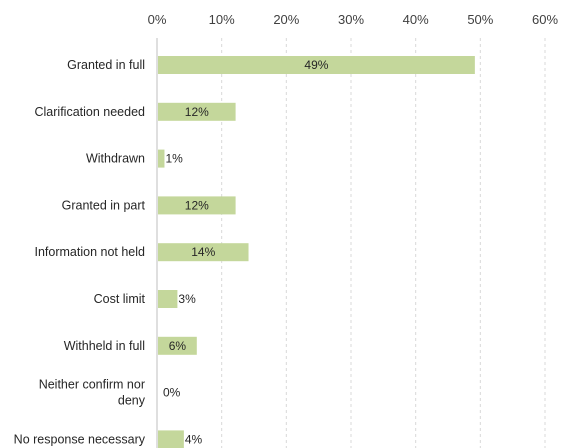  What do you see at coordinates (104, 346) in the screenshot?
I see `category-label: Withheld in full` at bounding box center [104, 346].